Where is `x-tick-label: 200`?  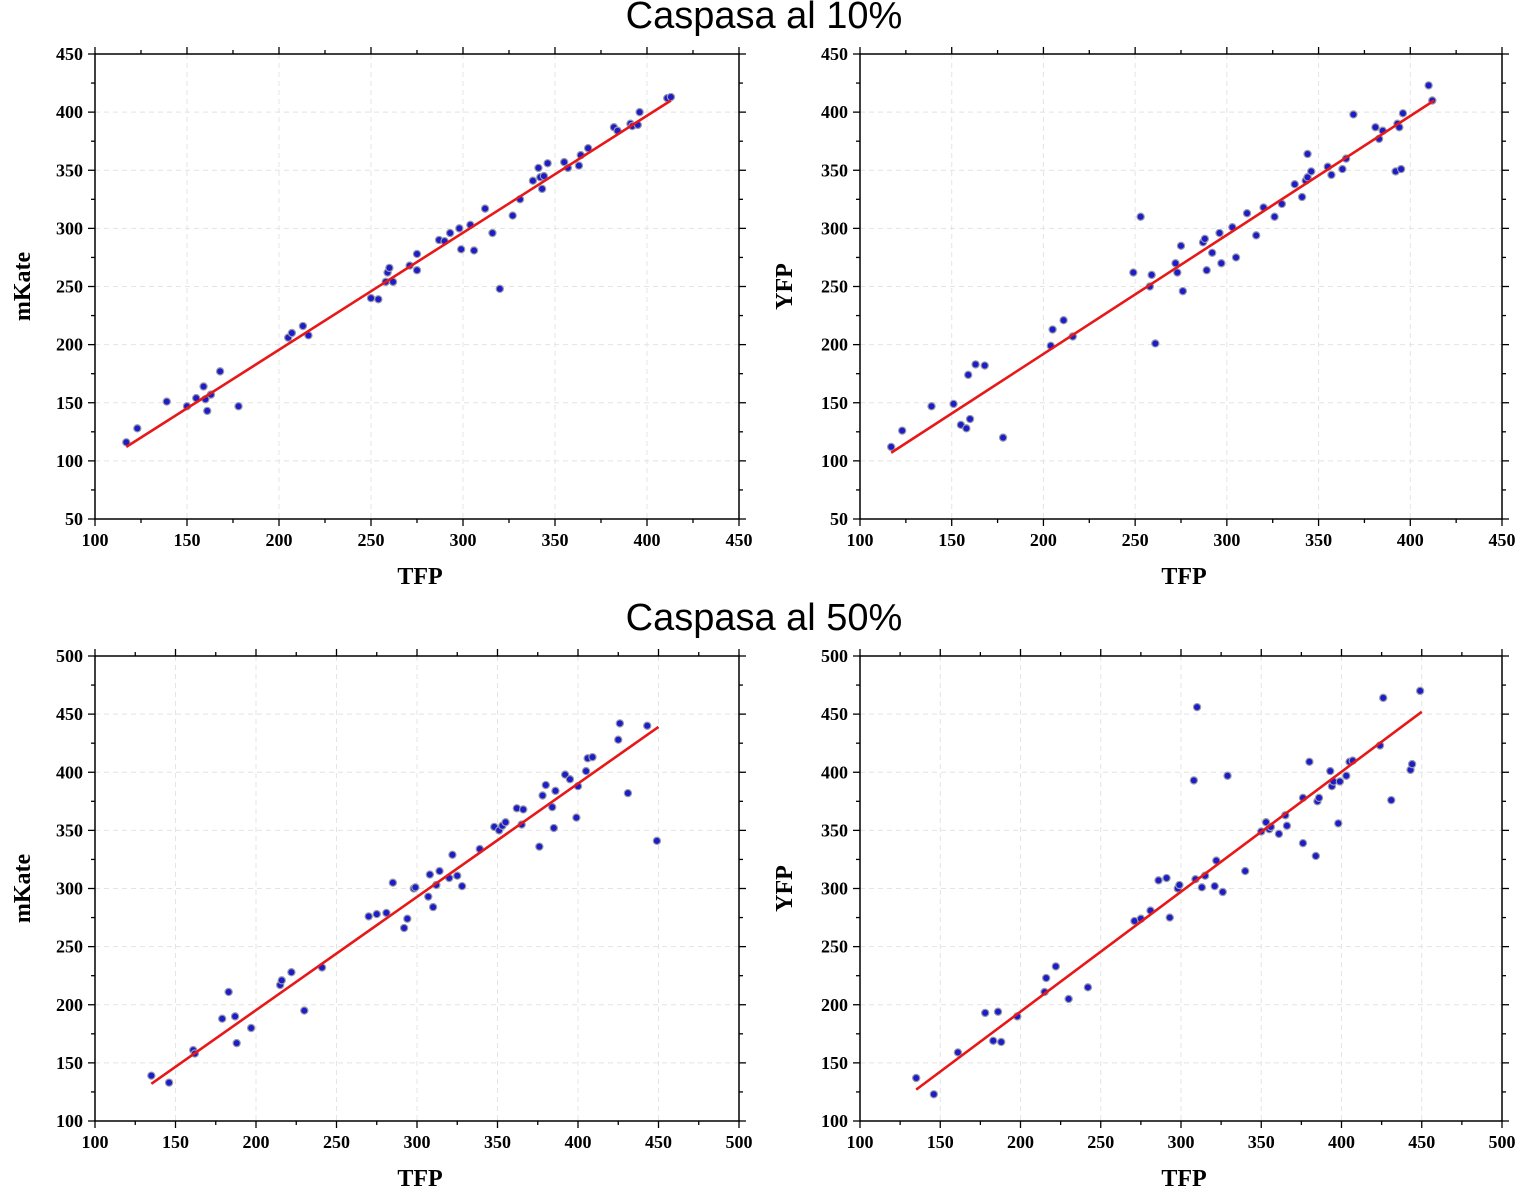 x-tick-label: 200 is located at coordinates (256, 1142).